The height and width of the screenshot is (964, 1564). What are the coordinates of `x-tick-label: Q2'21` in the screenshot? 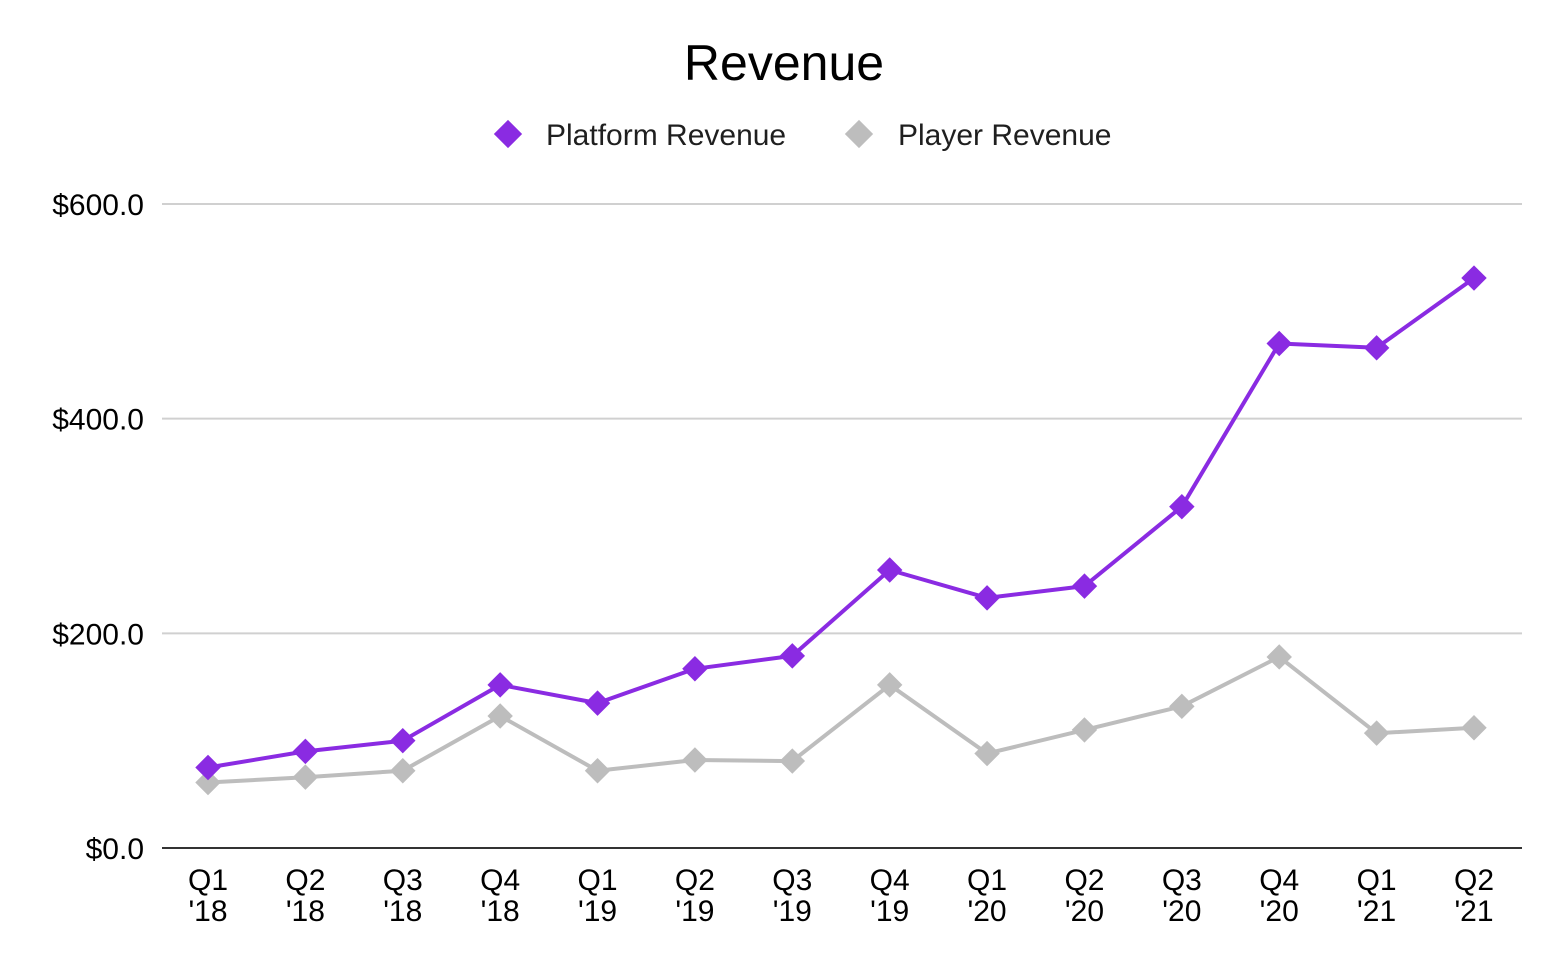 It's located at (1474, 896).